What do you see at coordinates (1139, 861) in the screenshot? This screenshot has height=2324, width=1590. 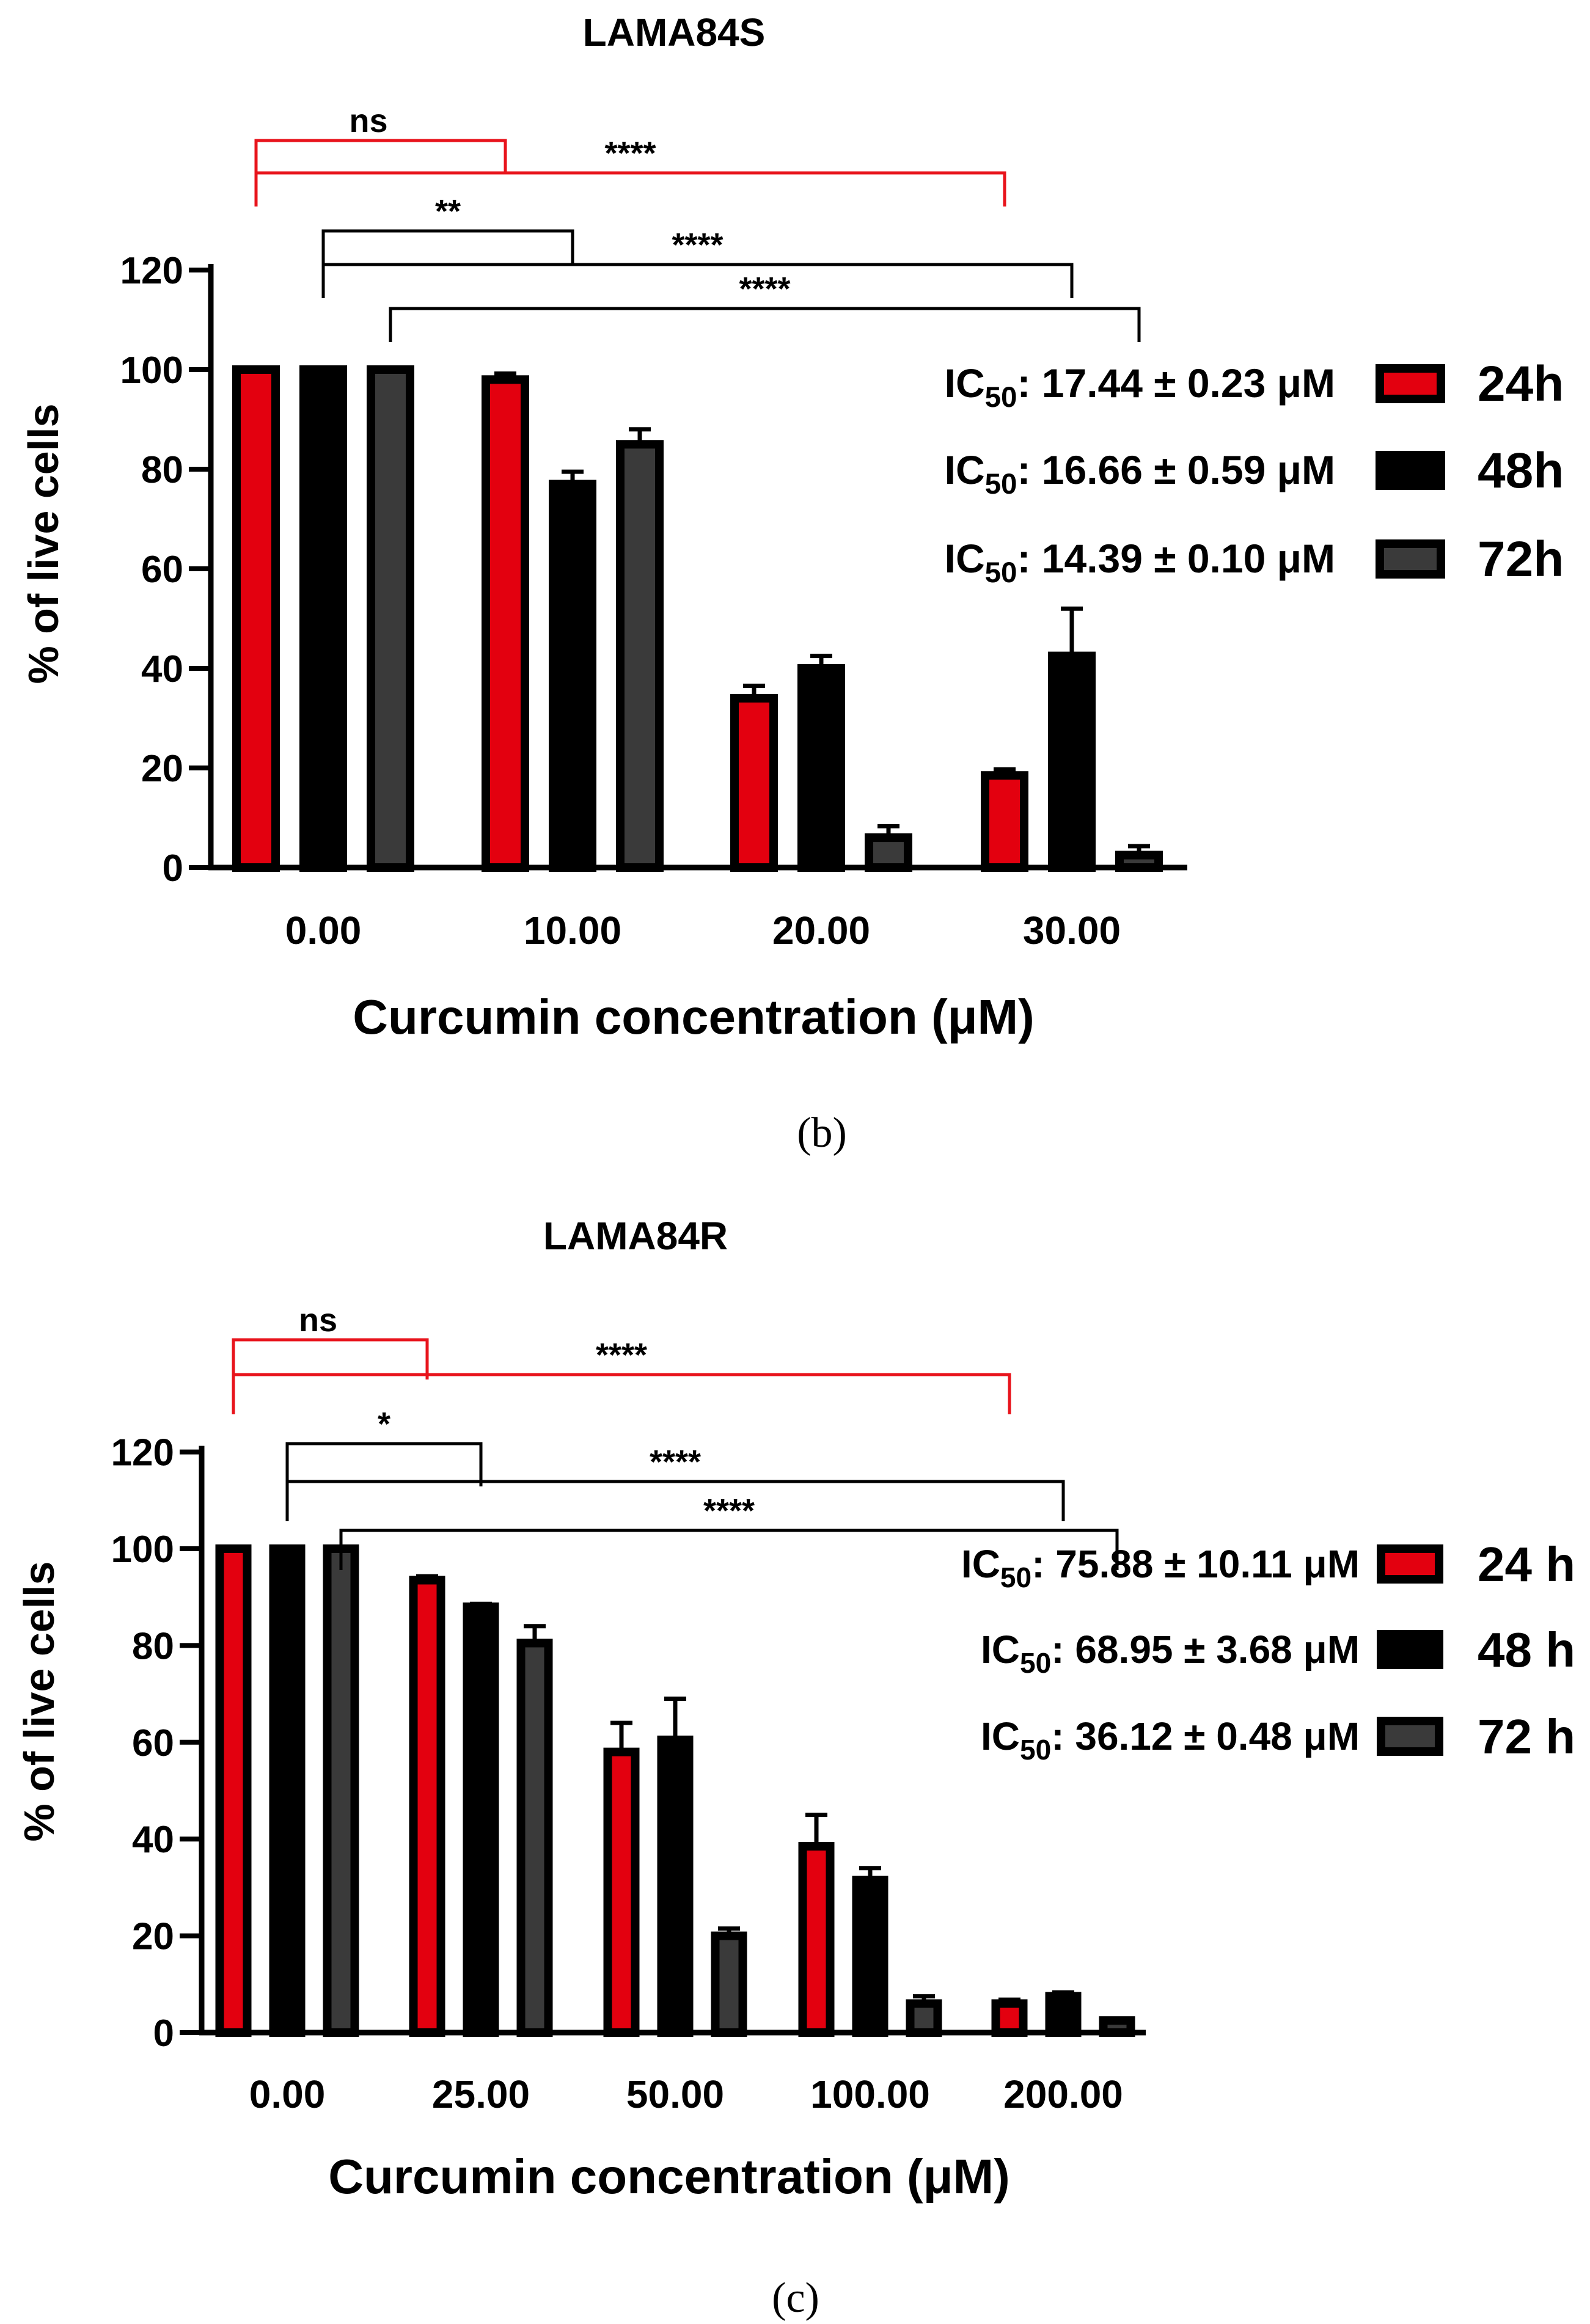 I see `bar-72h-30.00` at bounding box center [1139, 861].